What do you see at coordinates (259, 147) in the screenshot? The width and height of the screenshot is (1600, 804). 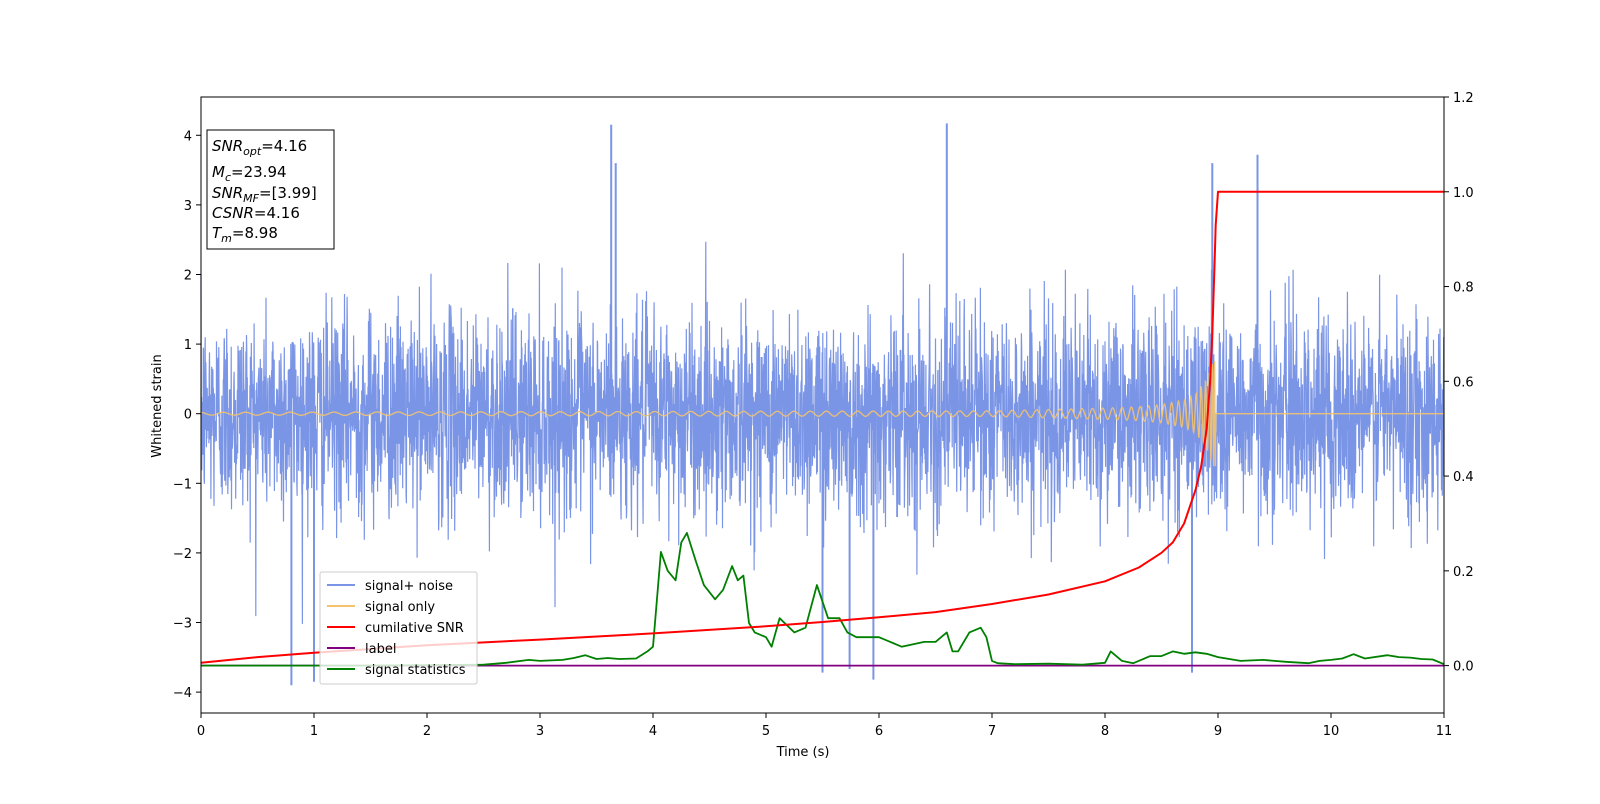 I see `snr-opt-annotation: SNRopt=4.16` at bounding box center [259, 147].